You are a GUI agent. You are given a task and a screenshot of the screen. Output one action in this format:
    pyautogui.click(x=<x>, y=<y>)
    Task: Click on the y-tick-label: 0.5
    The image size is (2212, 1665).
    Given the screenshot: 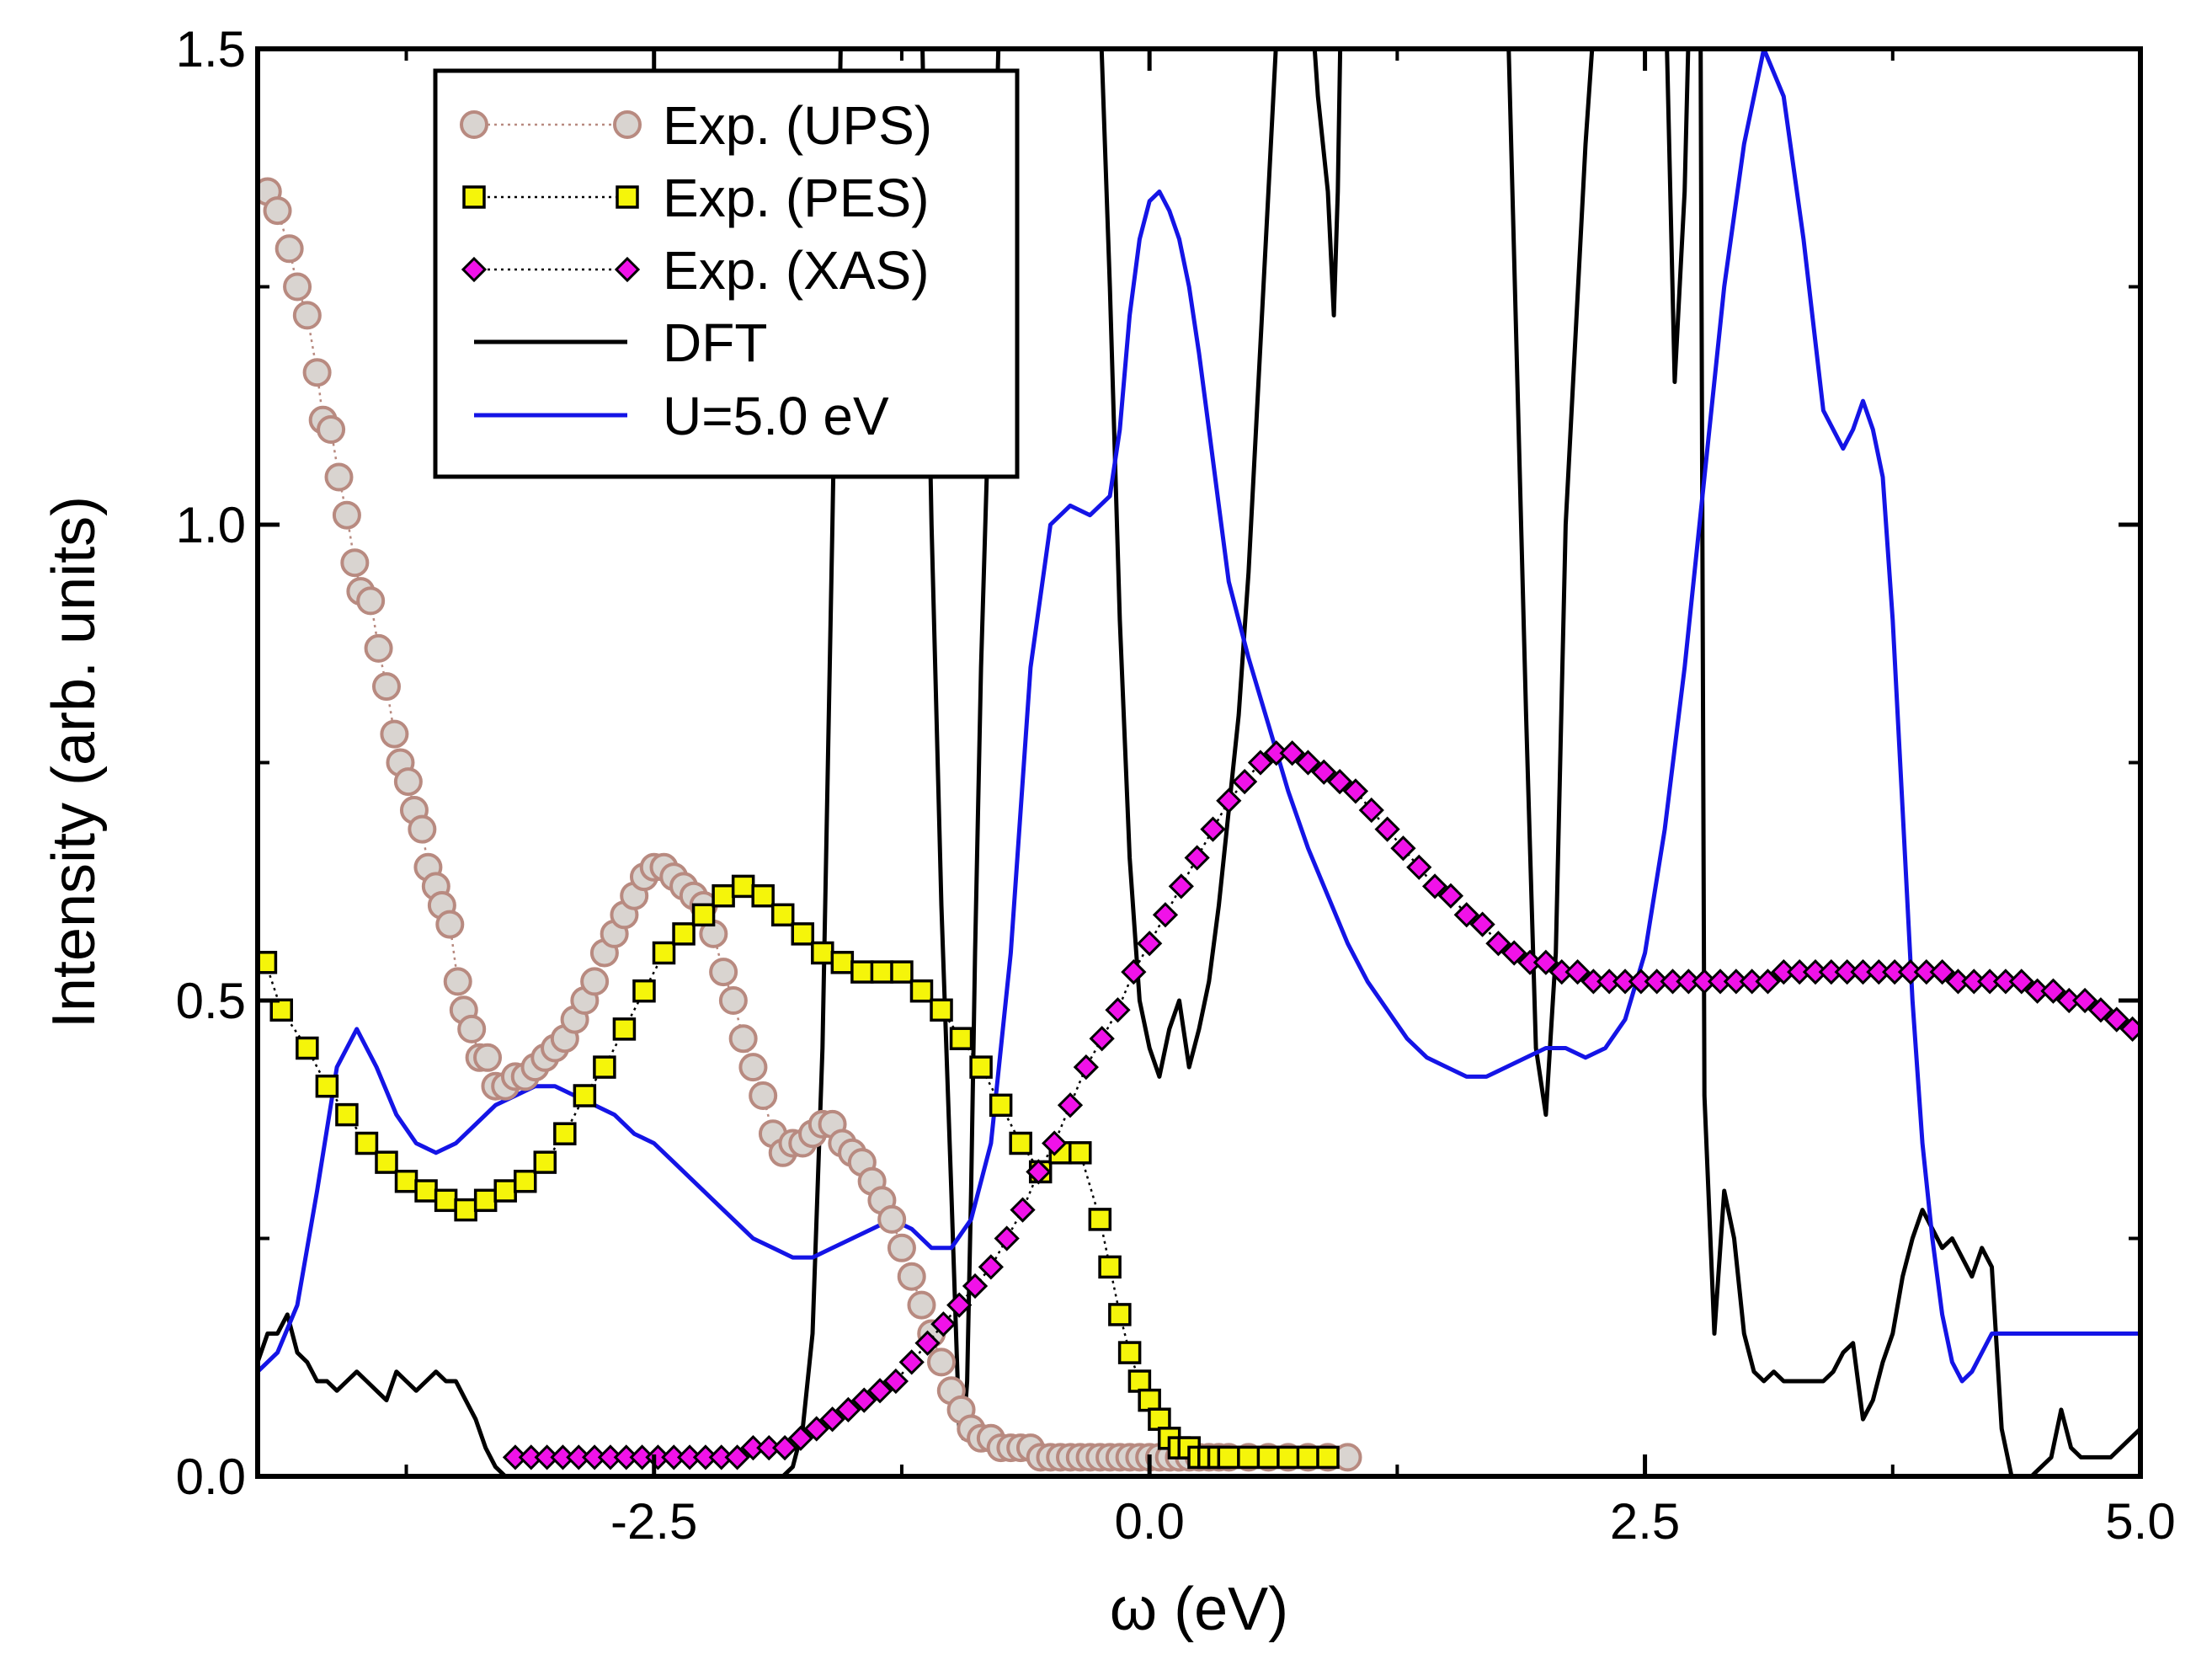 What is the action you would take?
    pyautogui.click(x=211, y=1001)
    